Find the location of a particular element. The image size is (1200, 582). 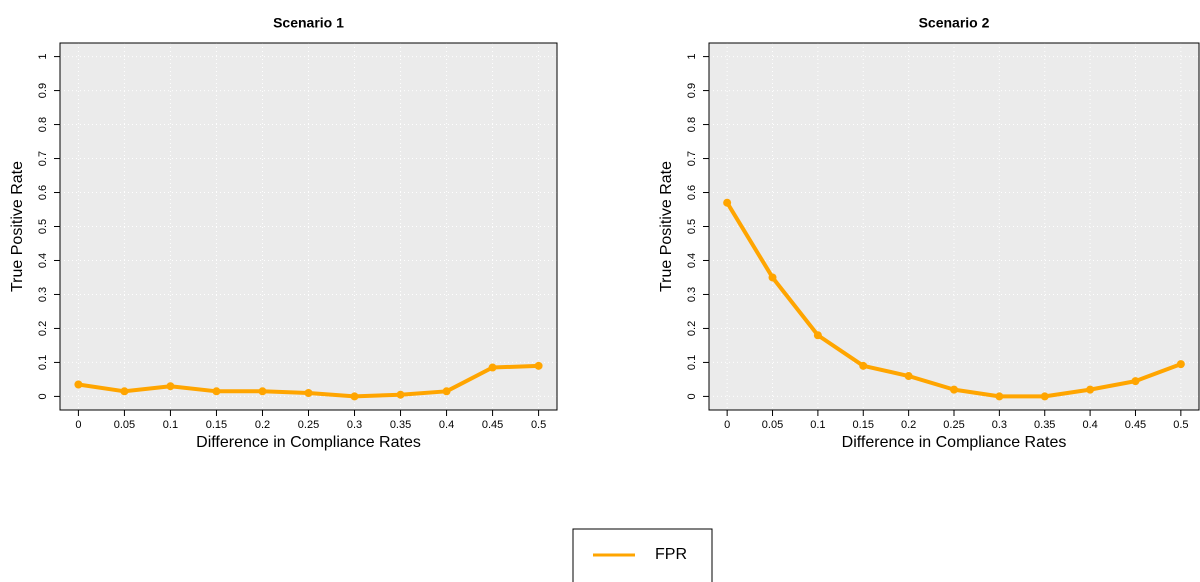

chart-title: Scenario 1 is located at coordinates (308, 23).